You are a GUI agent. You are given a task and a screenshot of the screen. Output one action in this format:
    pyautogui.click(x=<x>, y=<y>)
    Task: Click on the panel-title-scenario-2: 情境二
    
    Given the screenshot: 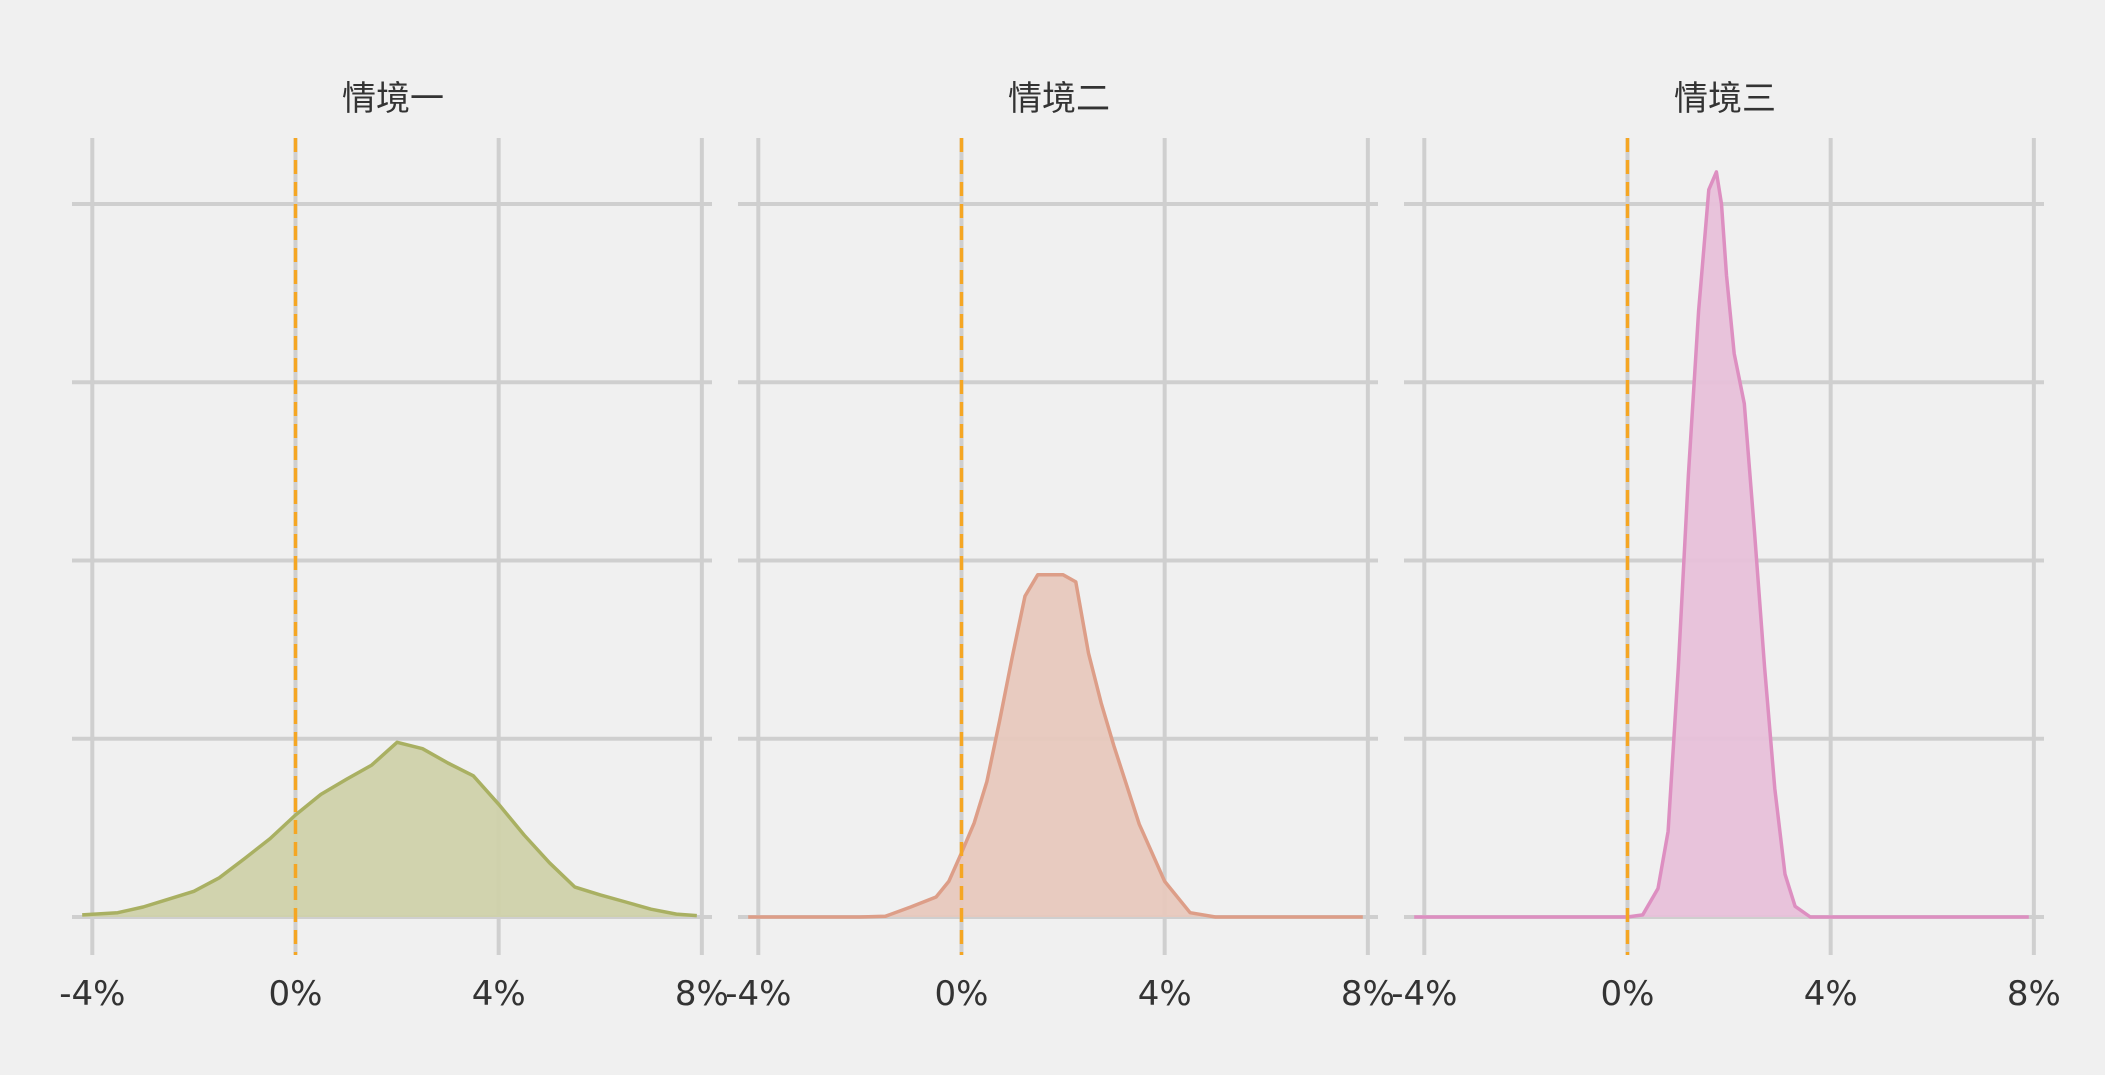 What is the action you would take?
    pyautogui.click(x=1059, y=99)
    